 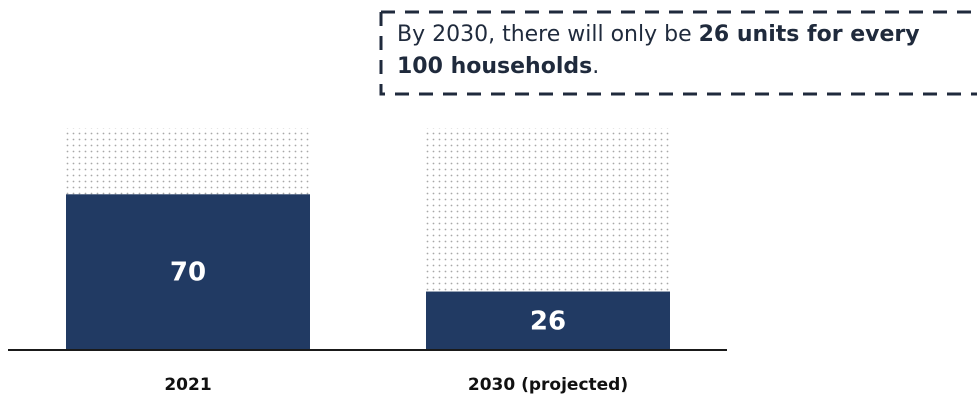 I want to click on callout-box, so click(x=678, y=53).